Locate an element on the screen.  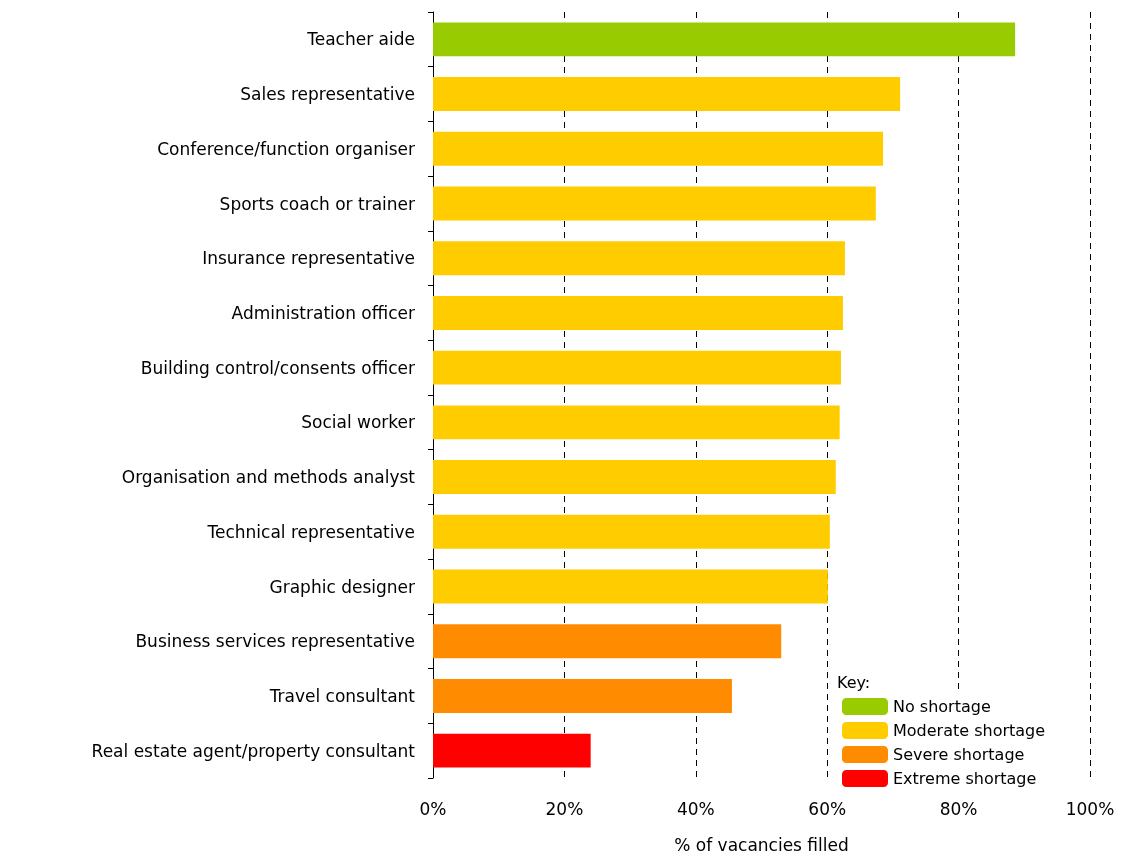
x-tick-label: 20% is located at coordinates (564, 808).